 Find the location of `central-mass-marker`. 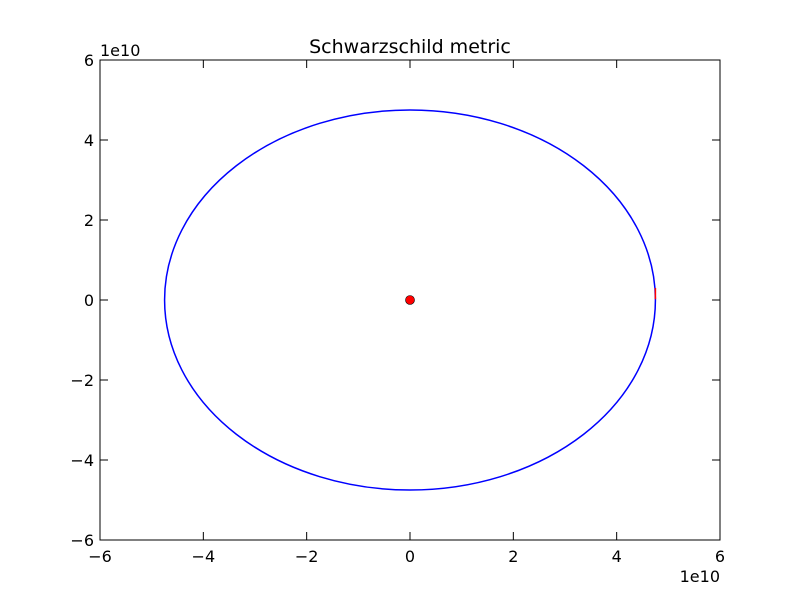

central-mass-marker is located at coordinates (410, 300).